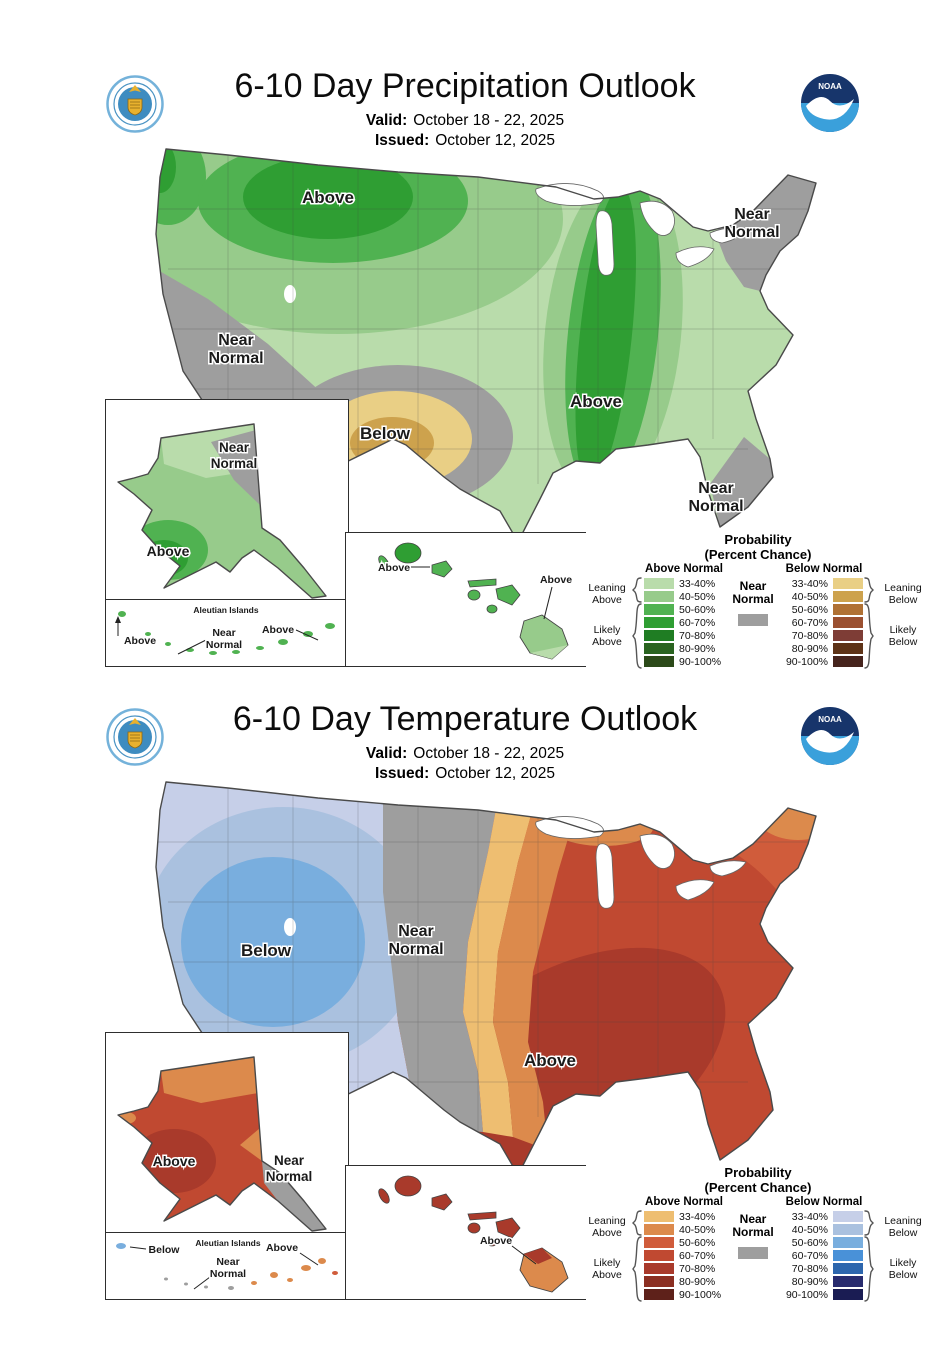 The image size is (930, 1358). What do you see at coordinates (806, 1294) in the screenshot?
I see `legend-range-label: 90-100%` at bounding box center [806, 1294].